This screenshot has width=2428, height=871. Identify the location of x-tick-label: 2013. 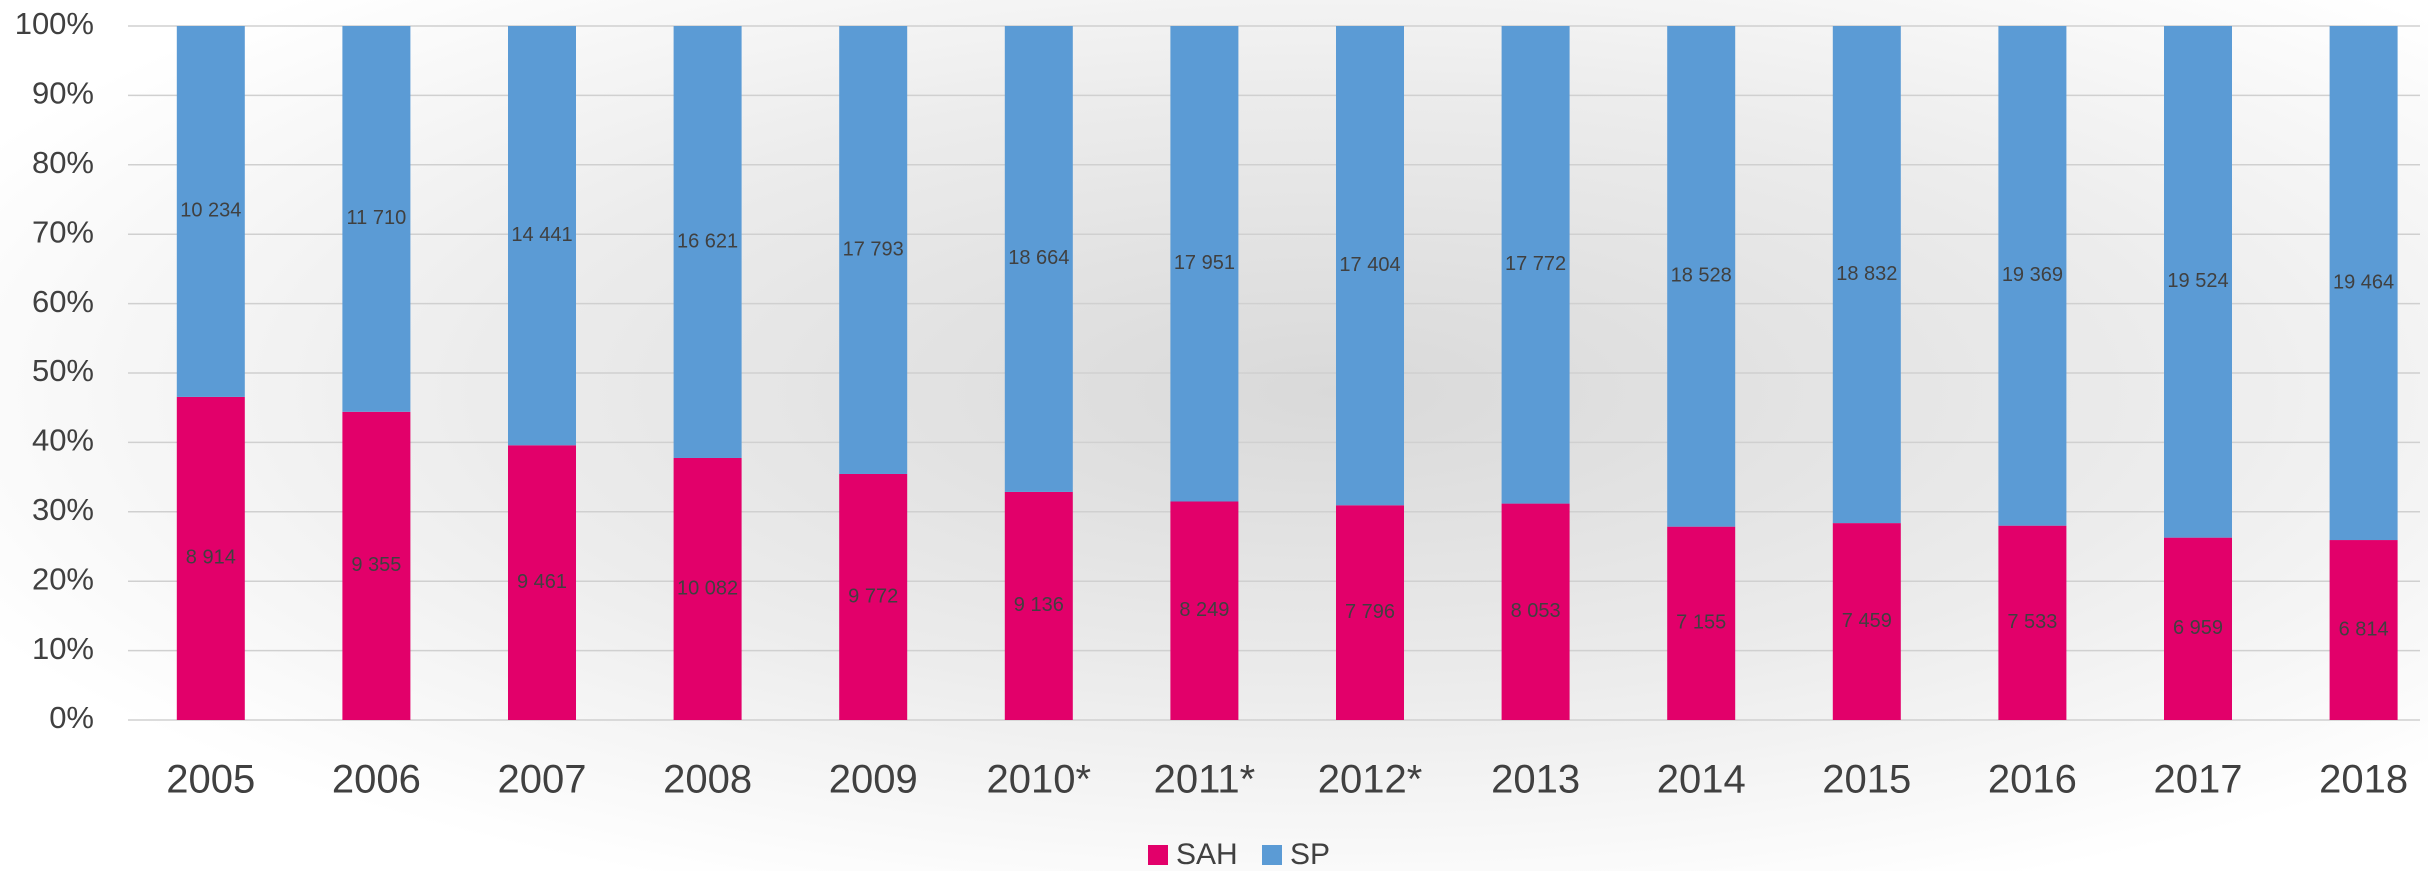
(1535, 780).